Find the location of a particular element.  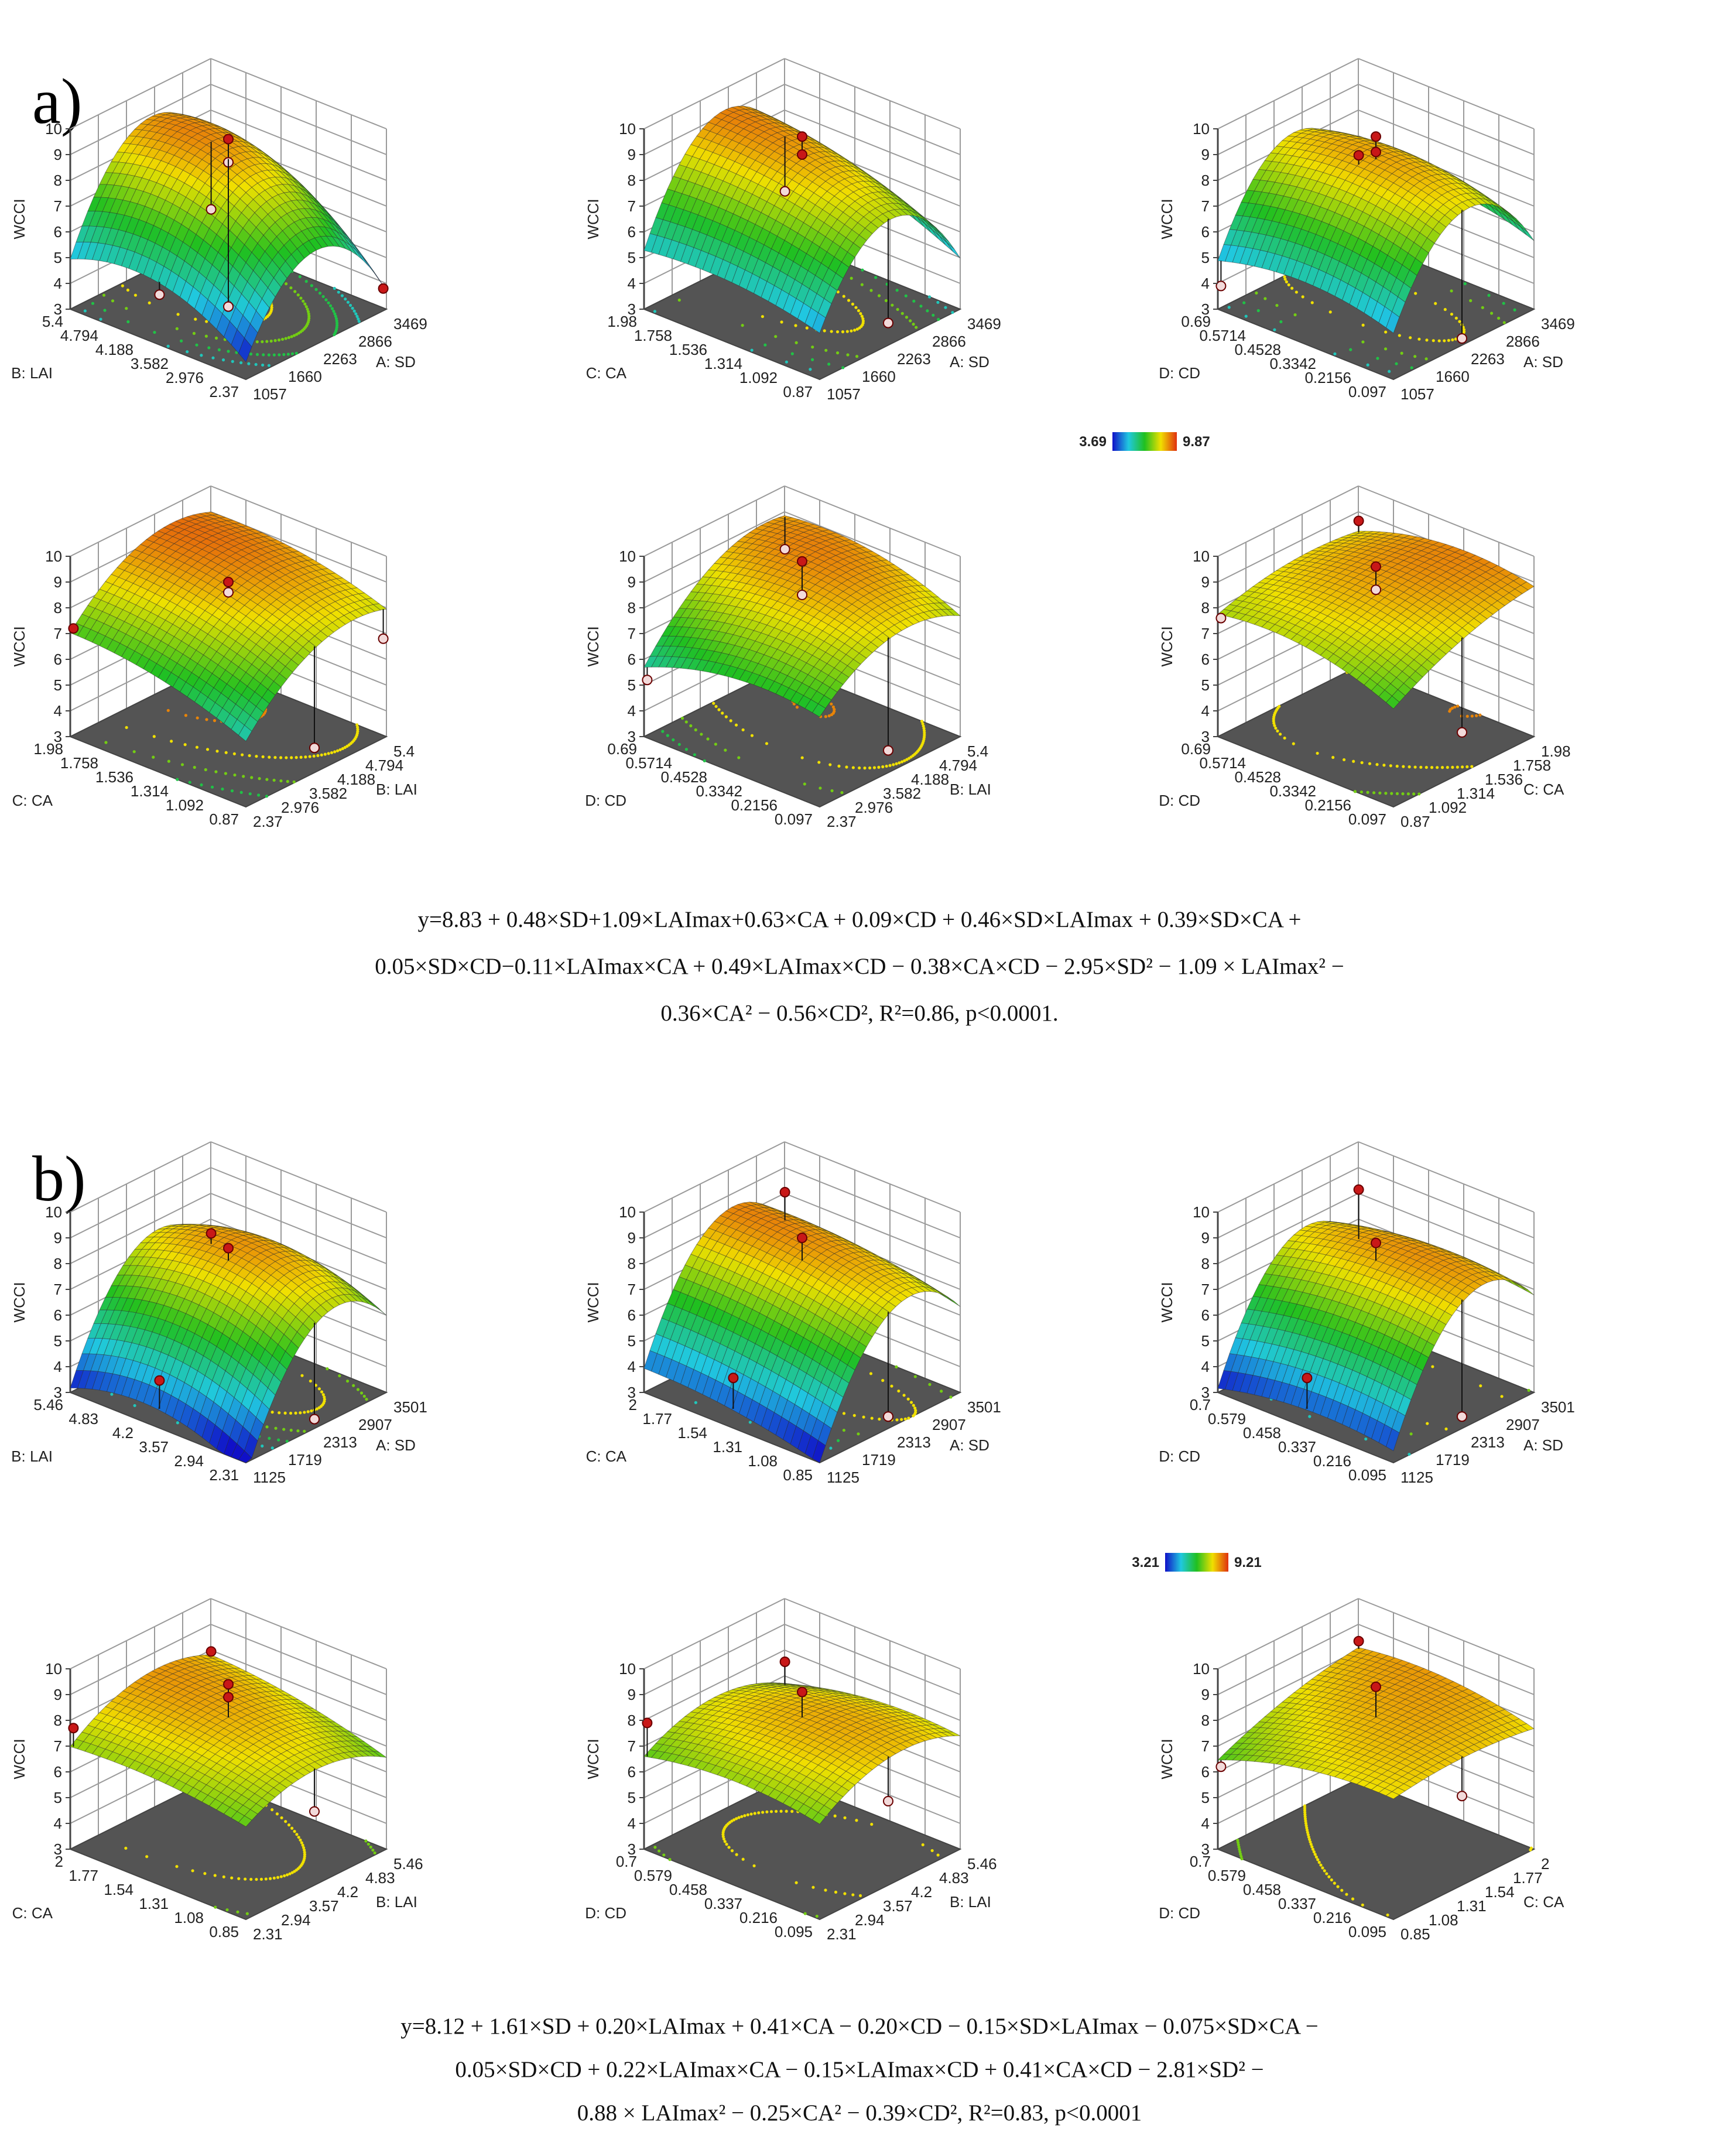

z-tick-label: 9 is located at coordinates (1205, 582).